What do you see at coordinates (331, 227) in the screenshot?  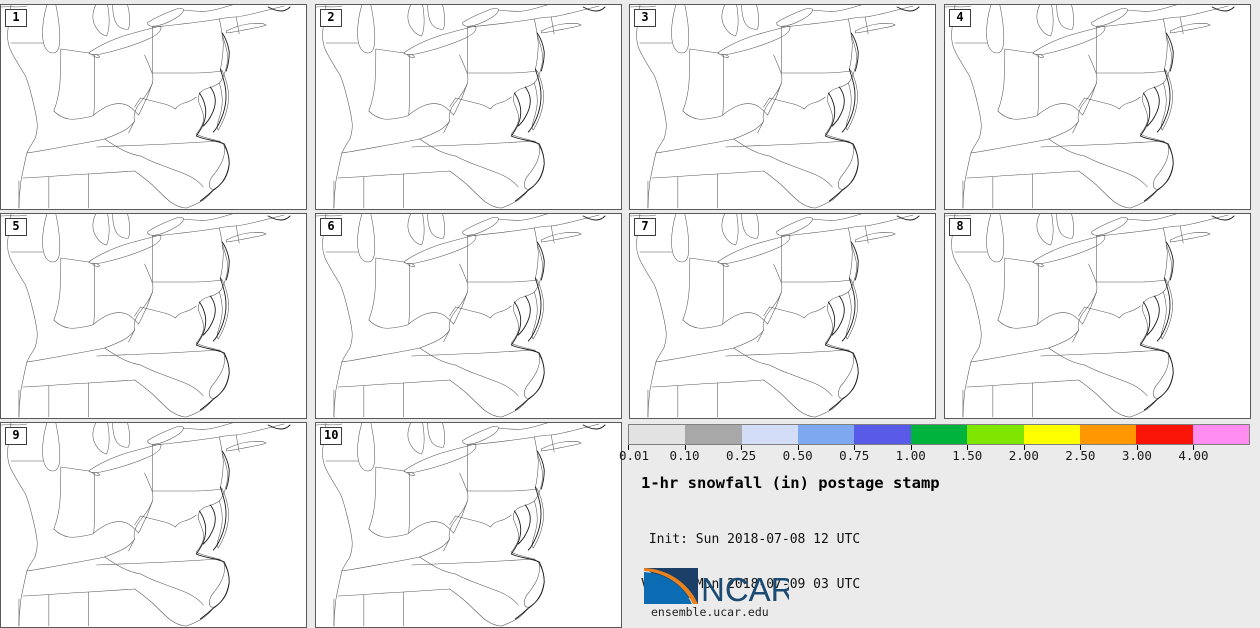 I see `stamp-member-label: 6` at bounding box center [331, 227].